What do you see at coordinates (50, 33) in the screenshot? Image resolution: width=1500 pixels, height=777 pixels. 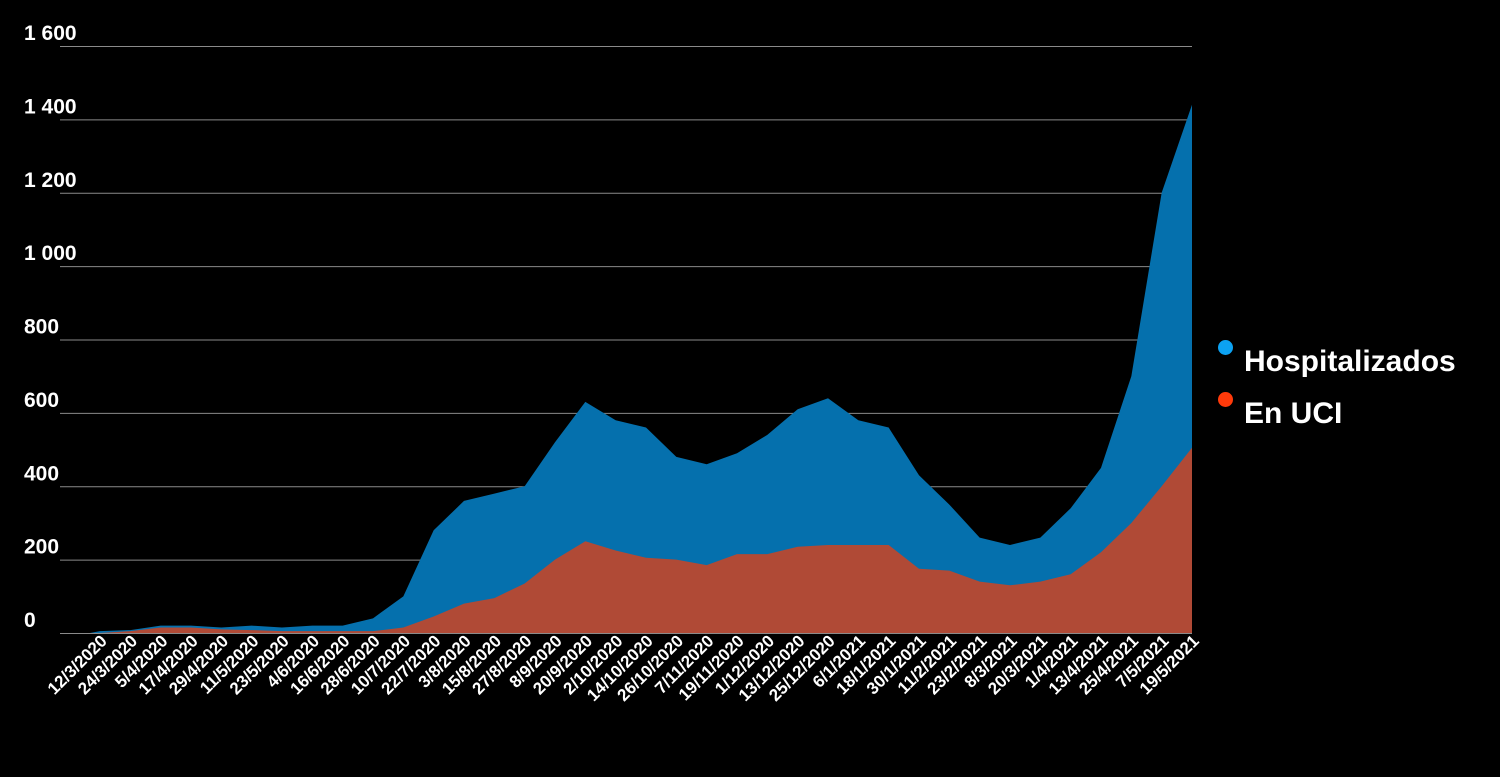 I see `y-tick-label: 1 600` at bounding box center [50, 33].